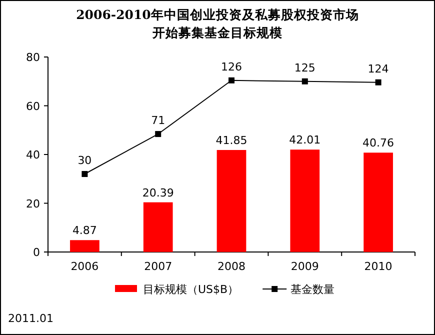  Describe the element at coordinates (232, 266) in the screenshot. I see `x-tick-label: 2008` at that location.